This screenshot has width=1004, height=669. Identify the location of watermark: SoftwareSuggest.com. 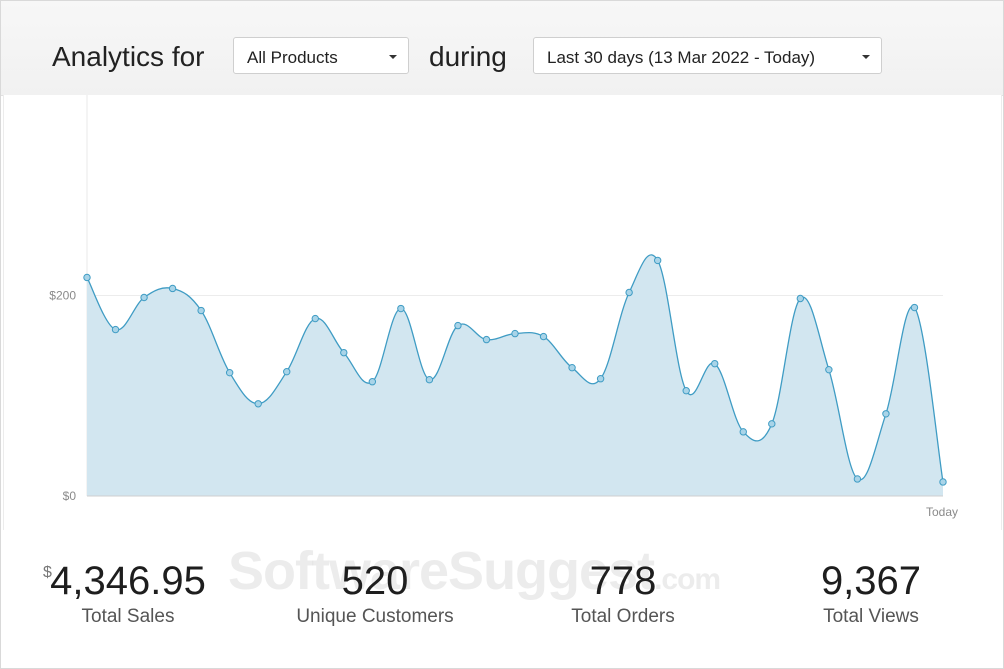
(474, 571).